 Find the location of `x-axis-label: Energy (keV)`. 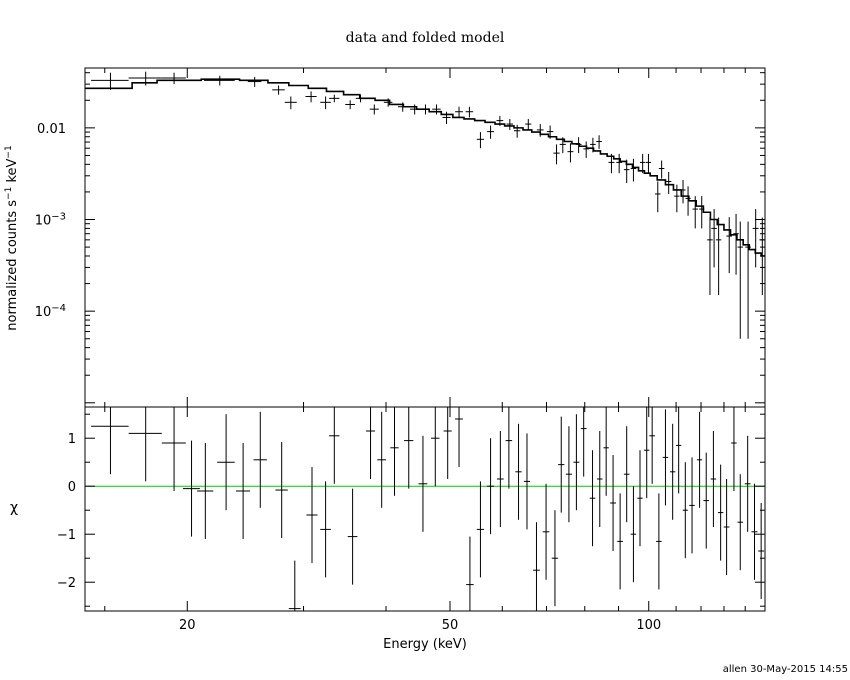

x-axis-label: Energy (keV) is located at coordinates (425, 644).